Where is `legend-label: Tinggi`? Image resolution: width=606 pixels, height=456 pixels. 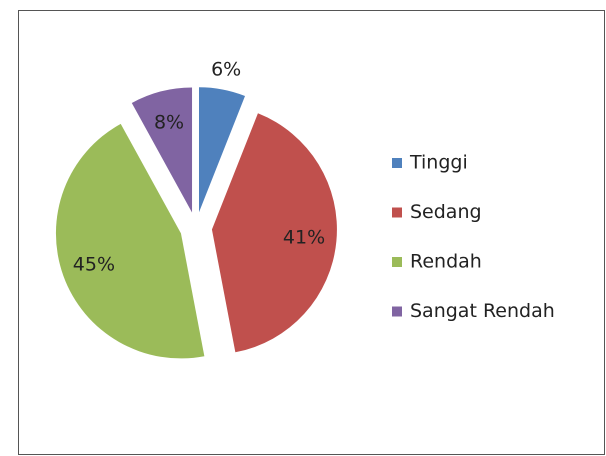 legend-label: Tinggi is located at coordinates (438, 163).